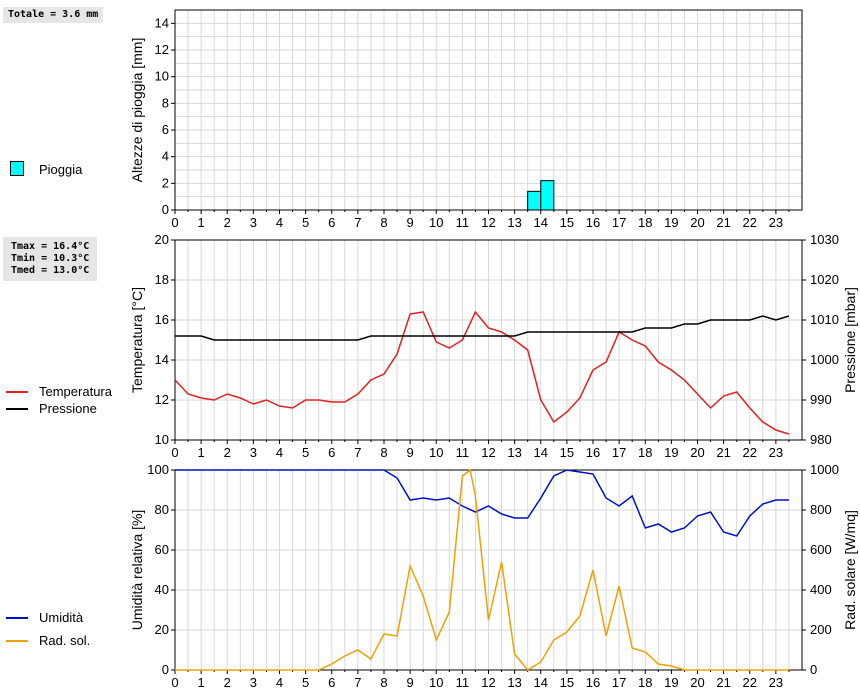 This screenshot has height=690, width=860. I want to click on chart2-xtick-label: 21, so click(723, 452).